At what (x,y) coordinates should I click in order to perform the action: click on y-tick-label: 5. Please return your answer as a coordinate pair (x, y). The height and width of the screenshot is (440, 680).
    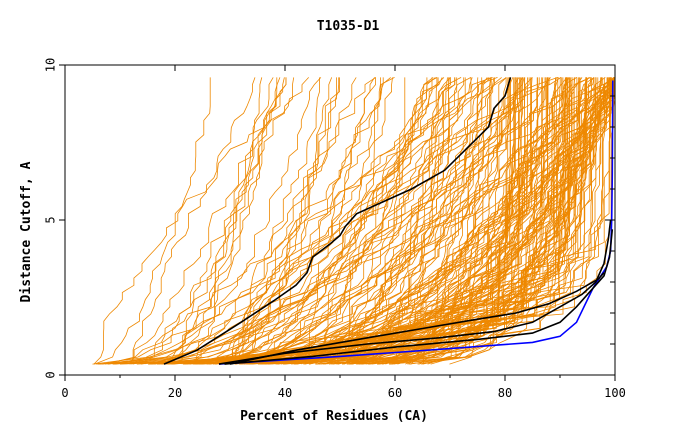
    Looking at the image, I should click on (51, 219).